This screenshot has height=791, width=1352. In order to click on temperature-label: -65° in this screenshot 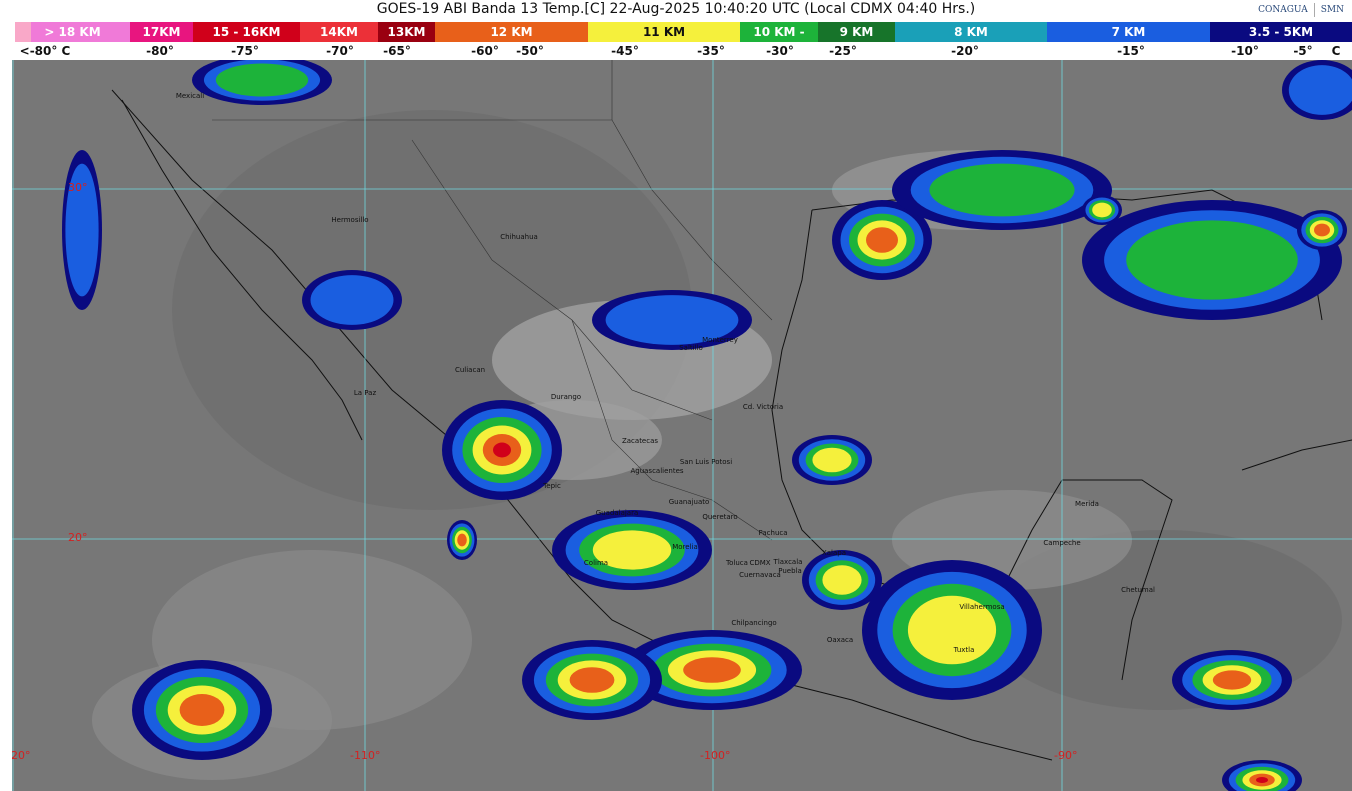, I will do `click(397, 51)`.